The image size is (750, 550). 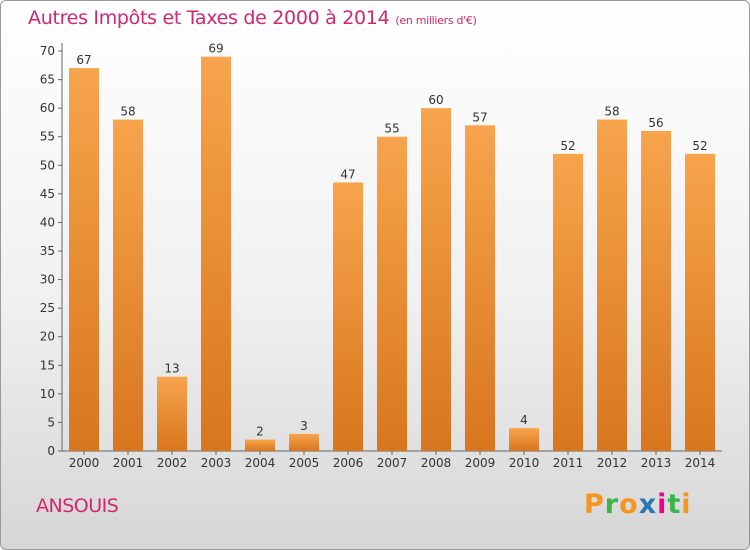 I want to click on y-tick-label: 20, so click(x=47, y=337).